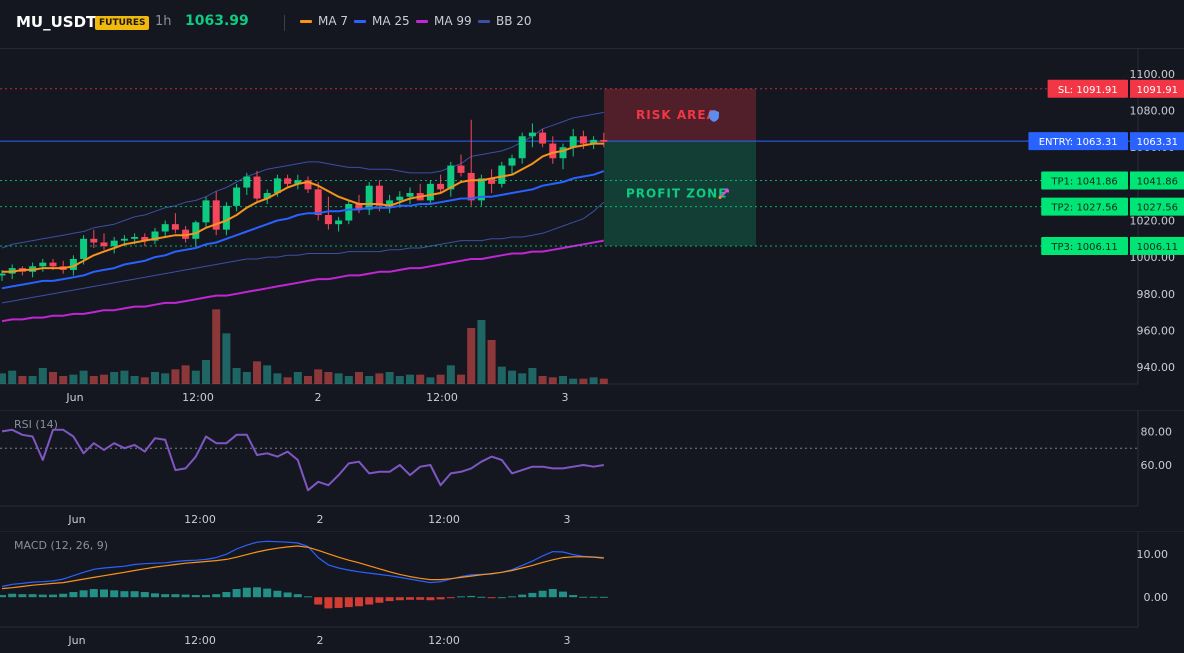  Describe the element at coordinates (1153, 576) in the screenshot. I see `macd-axis: 10.00 0.00` at that location.